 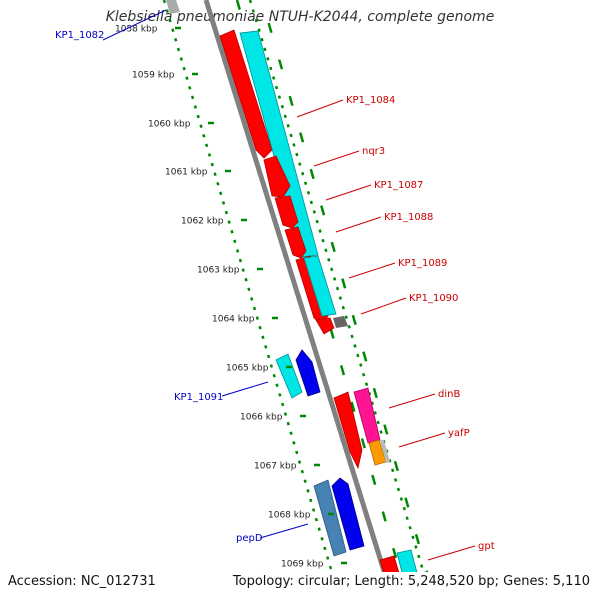 I want to click on gene-label: KP1_1090, so click(x=433, y=298).